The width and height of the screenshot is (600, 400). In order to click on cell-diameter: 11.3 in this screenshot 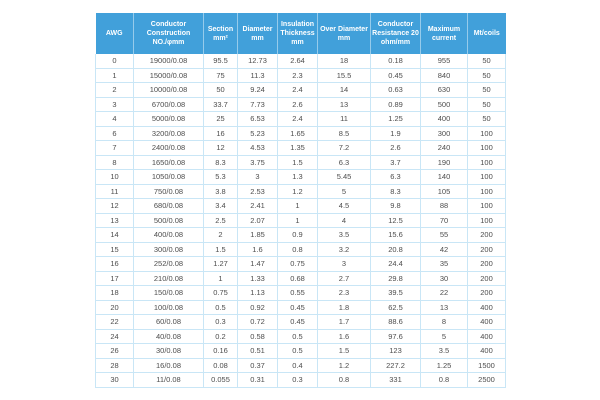, I will do `click(257, 75)`.